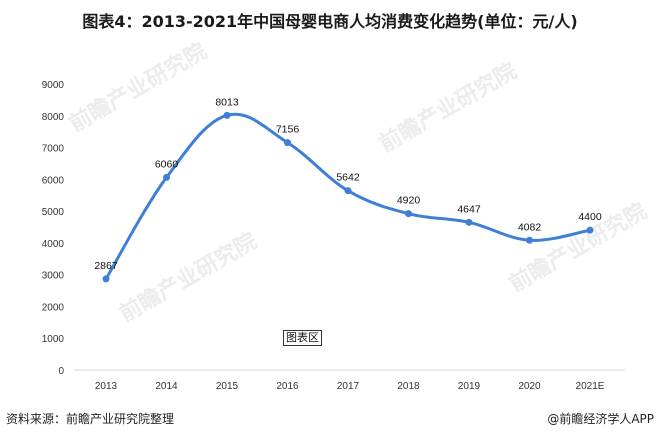 This screenshot has height=439, width=660. Describe the element at coordinates (348, 178) in the screenshot. I see `data-label: 5642` at that location.